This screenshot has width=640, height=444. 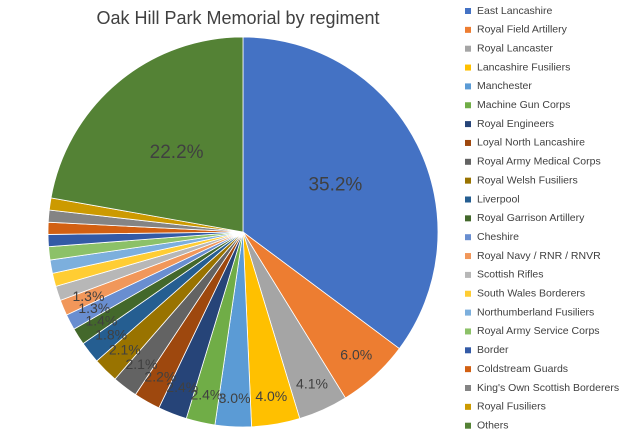 I want to click on legend-label: Loyal North Lancashire, so click(x=531, y=143).